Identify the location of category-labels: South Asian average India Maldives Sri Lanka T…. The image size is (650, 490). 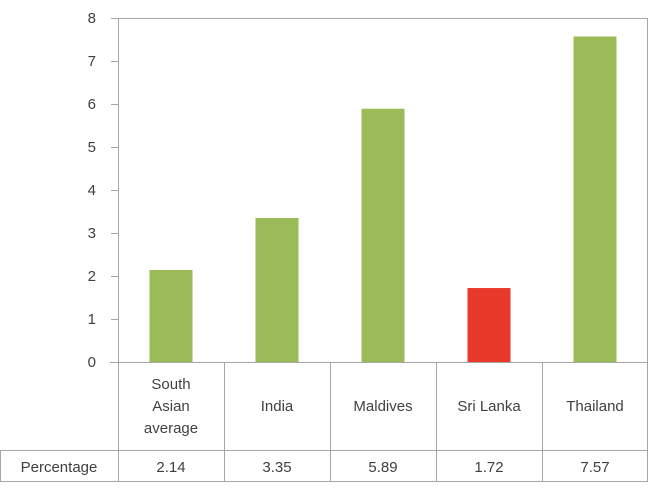
(384, 406).